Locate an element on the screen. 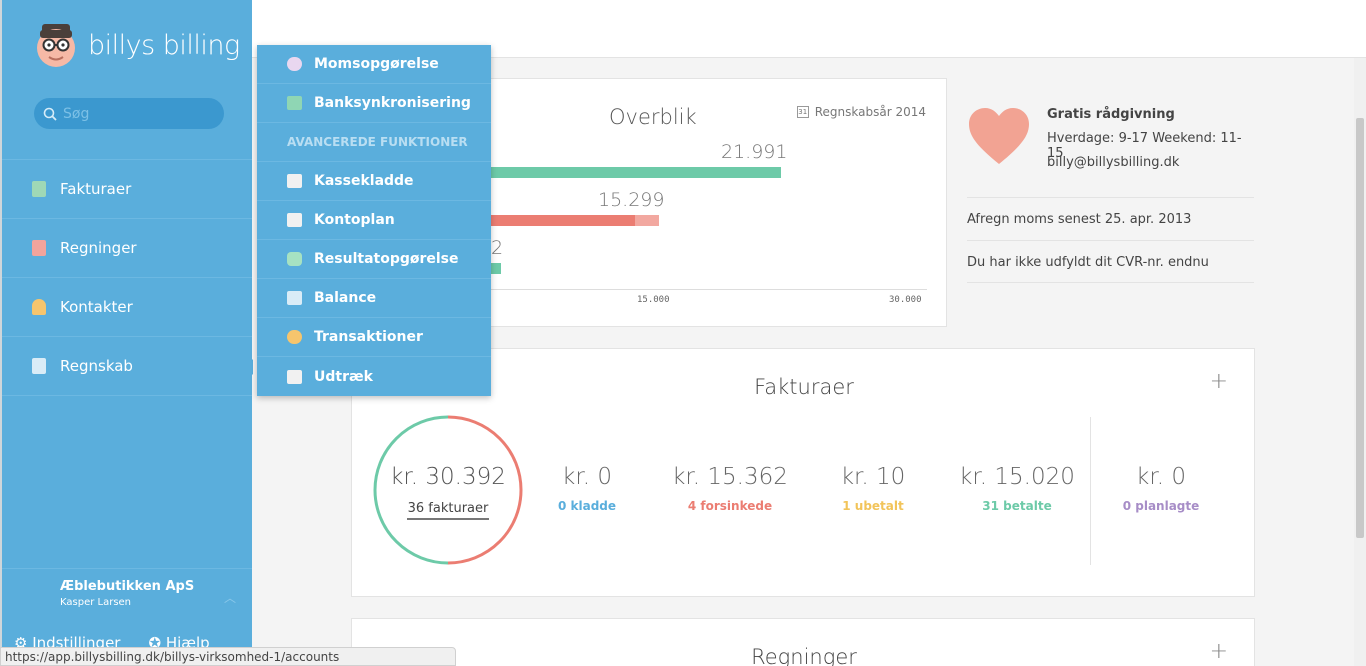 This screenshot has height=666, width=1366. billy-face-icon is located at coordinates (56, 45).